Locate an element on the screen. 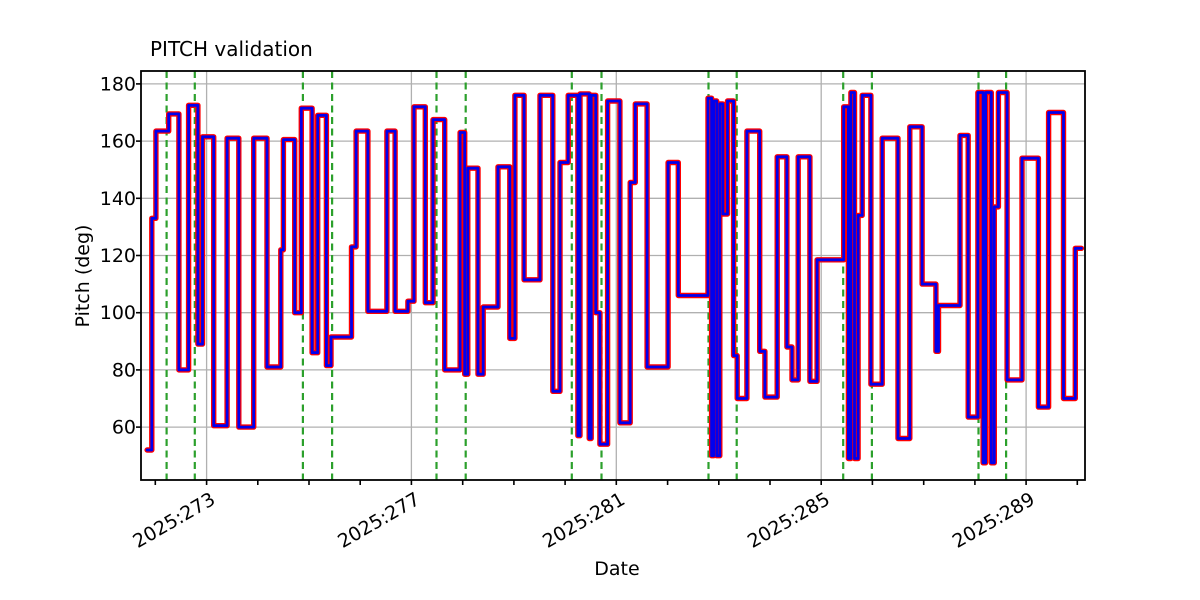 This screenshot has width=1200, height=600. x-tick-label: 2025:281 is located at coordinates (584, 520).